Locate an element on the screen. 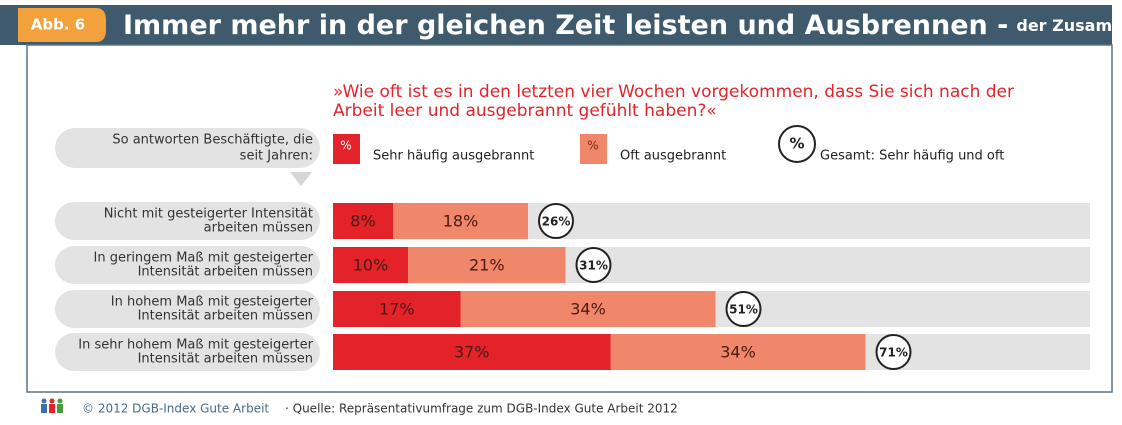  row-header: So antworten Beschäftigte, die is located at coordinates (212, 140).